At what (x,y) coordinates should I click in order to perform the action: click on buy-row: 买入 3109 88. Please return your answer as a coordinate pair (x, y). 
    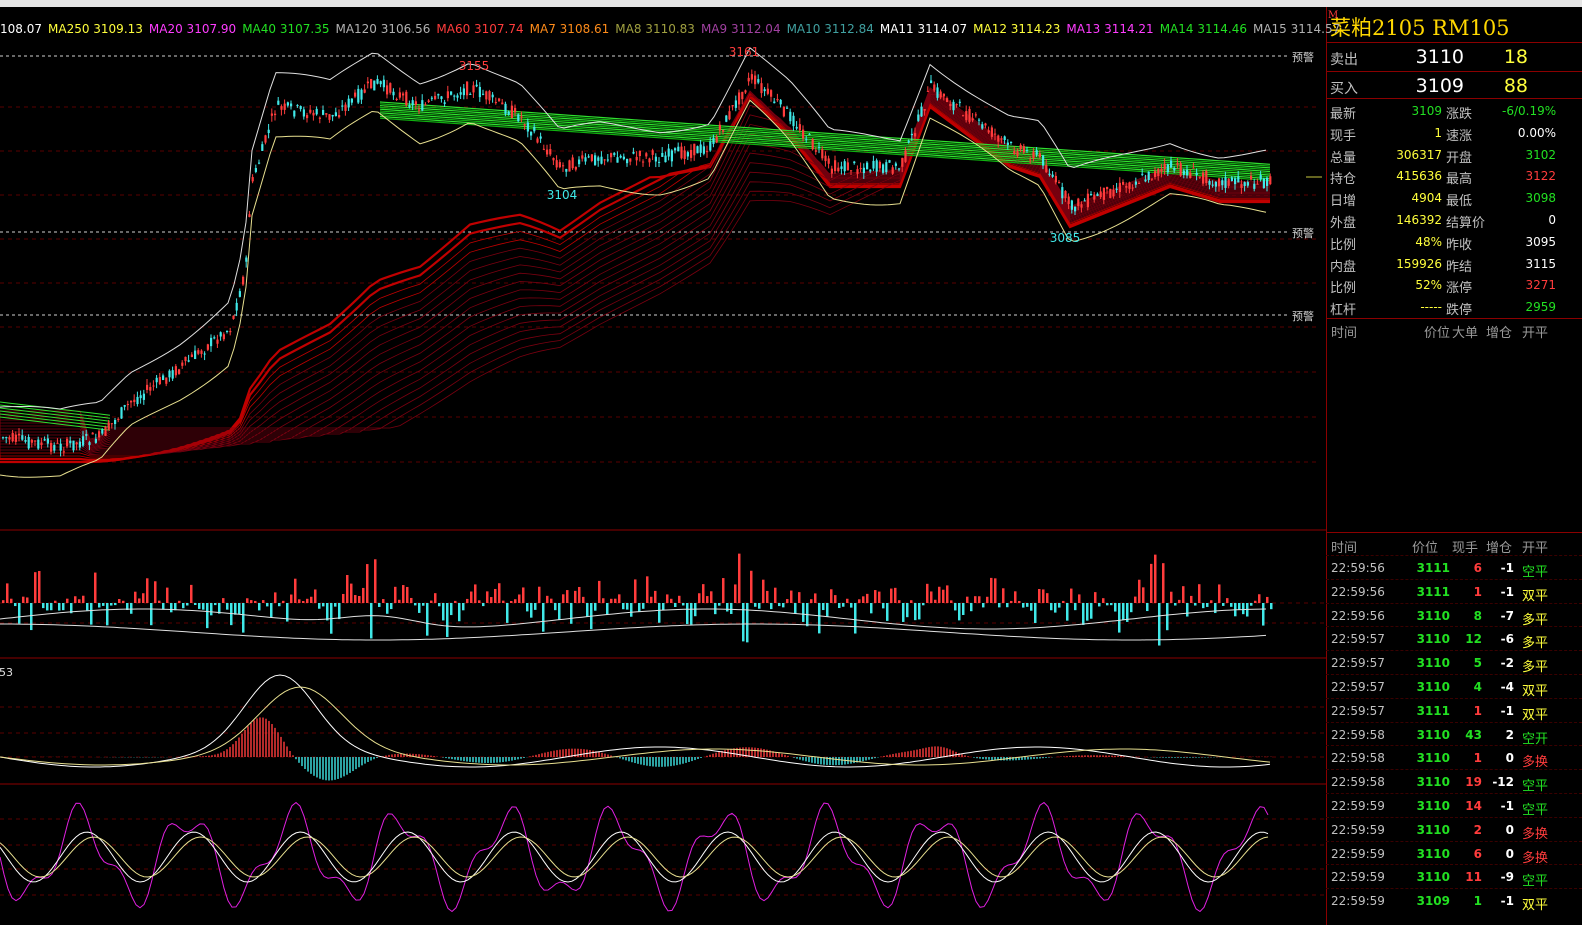
    Looking at the image, I should click on (1454, 85).